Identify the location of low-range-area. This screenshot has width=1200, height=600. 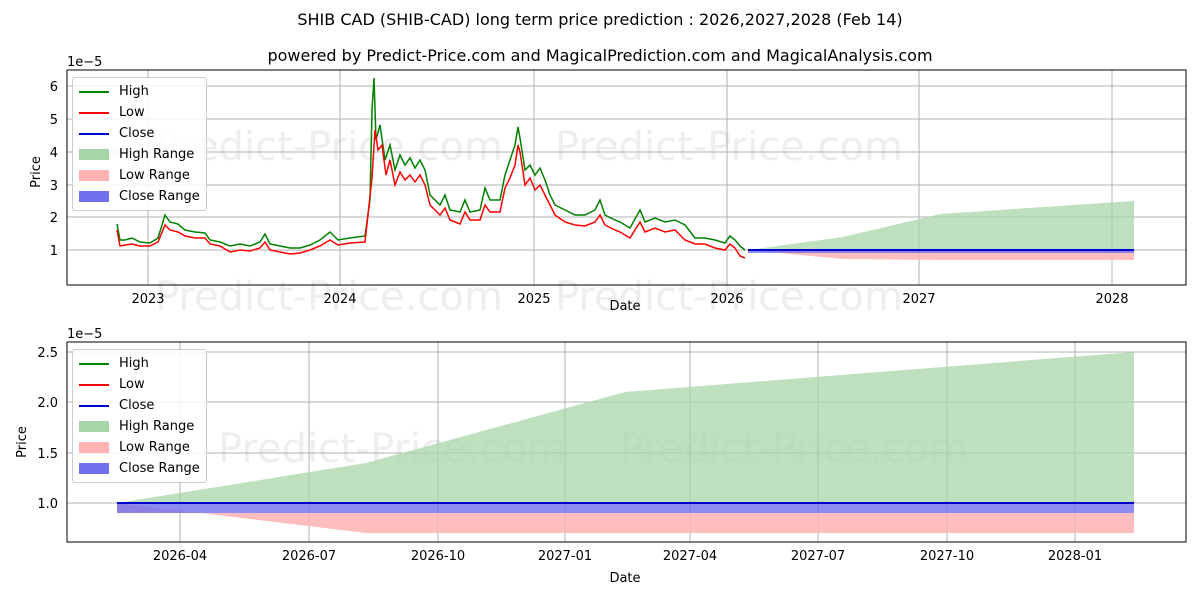
(625, 518).